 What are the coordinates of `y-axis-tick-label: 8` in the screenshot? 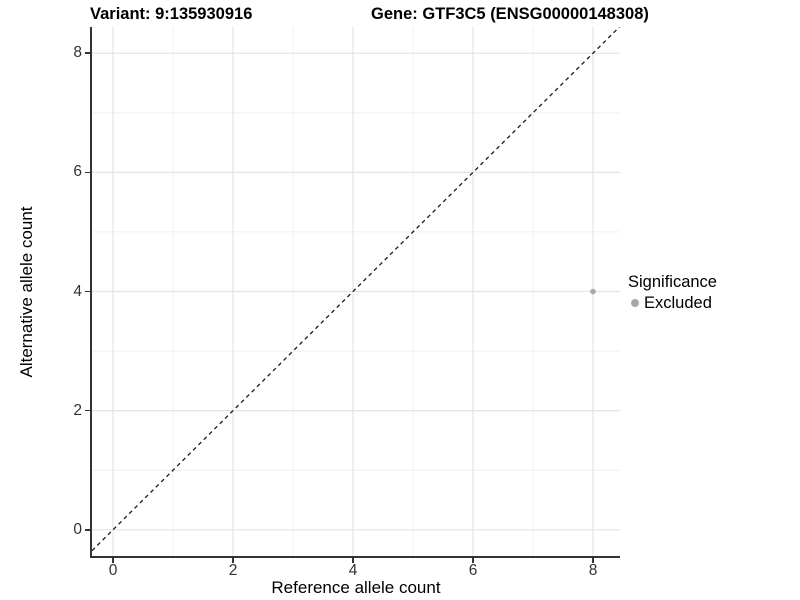 It's located at (77, 53).